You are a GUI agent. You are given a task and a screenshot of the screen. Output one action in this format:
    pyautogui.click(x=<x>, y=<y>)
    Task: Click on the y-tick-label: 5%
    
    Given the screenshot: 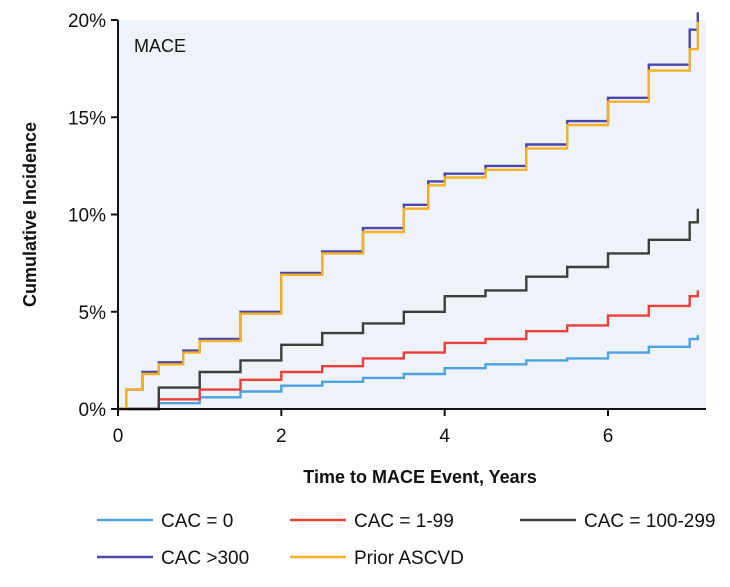 What is the action you would take?
    pyautogui.click(x=93, y=313)
    